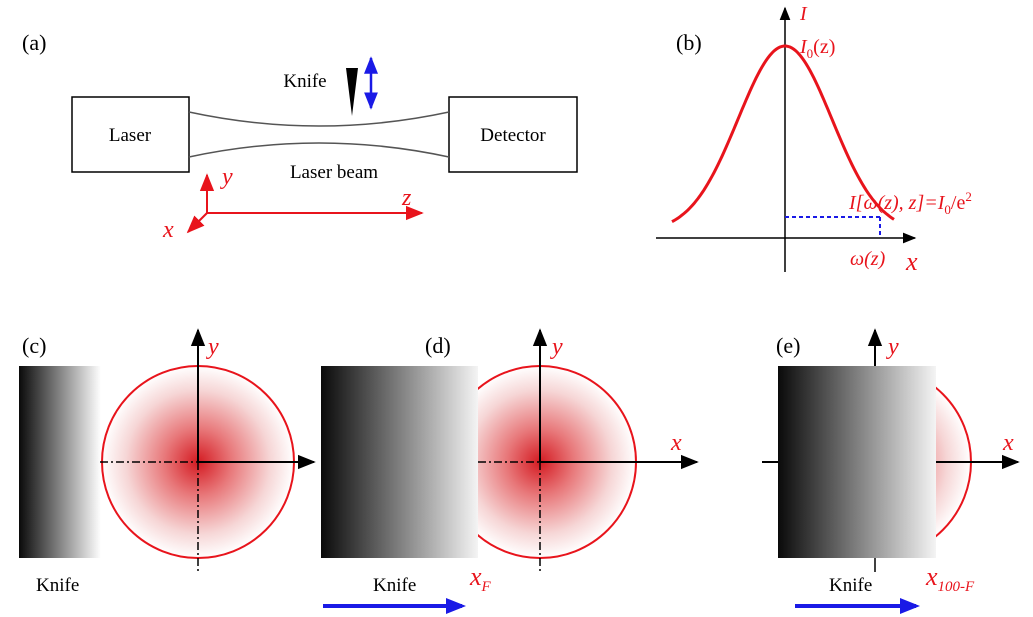  I want to click on knife-block-e, so click(857, 462).